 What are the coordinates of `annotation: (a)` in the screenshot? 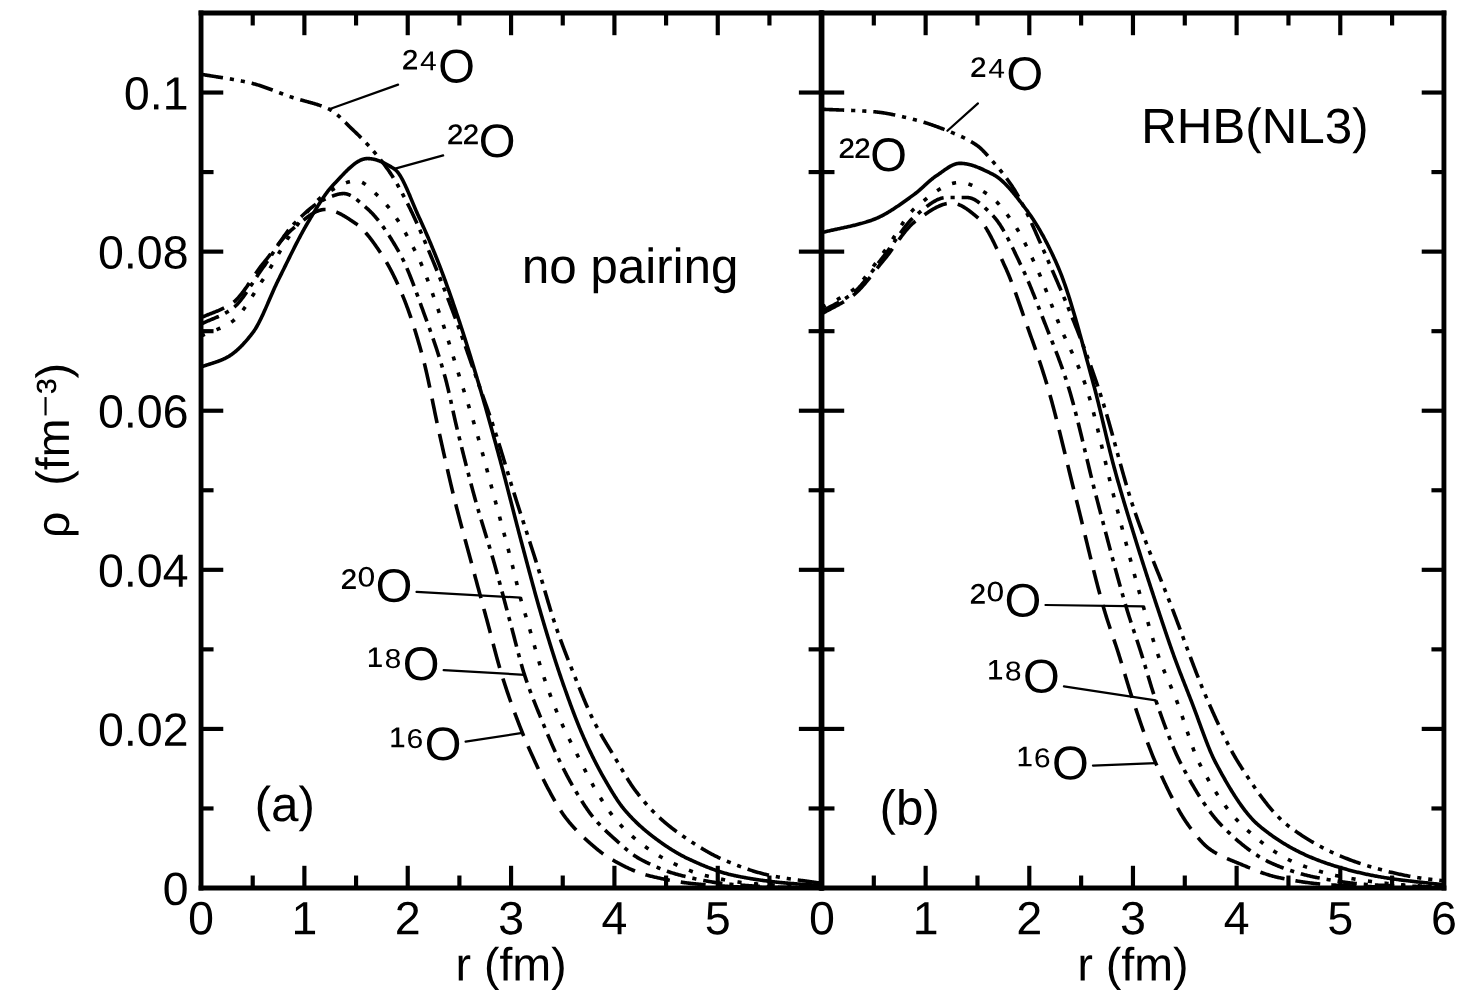 It's located at (284, 808).